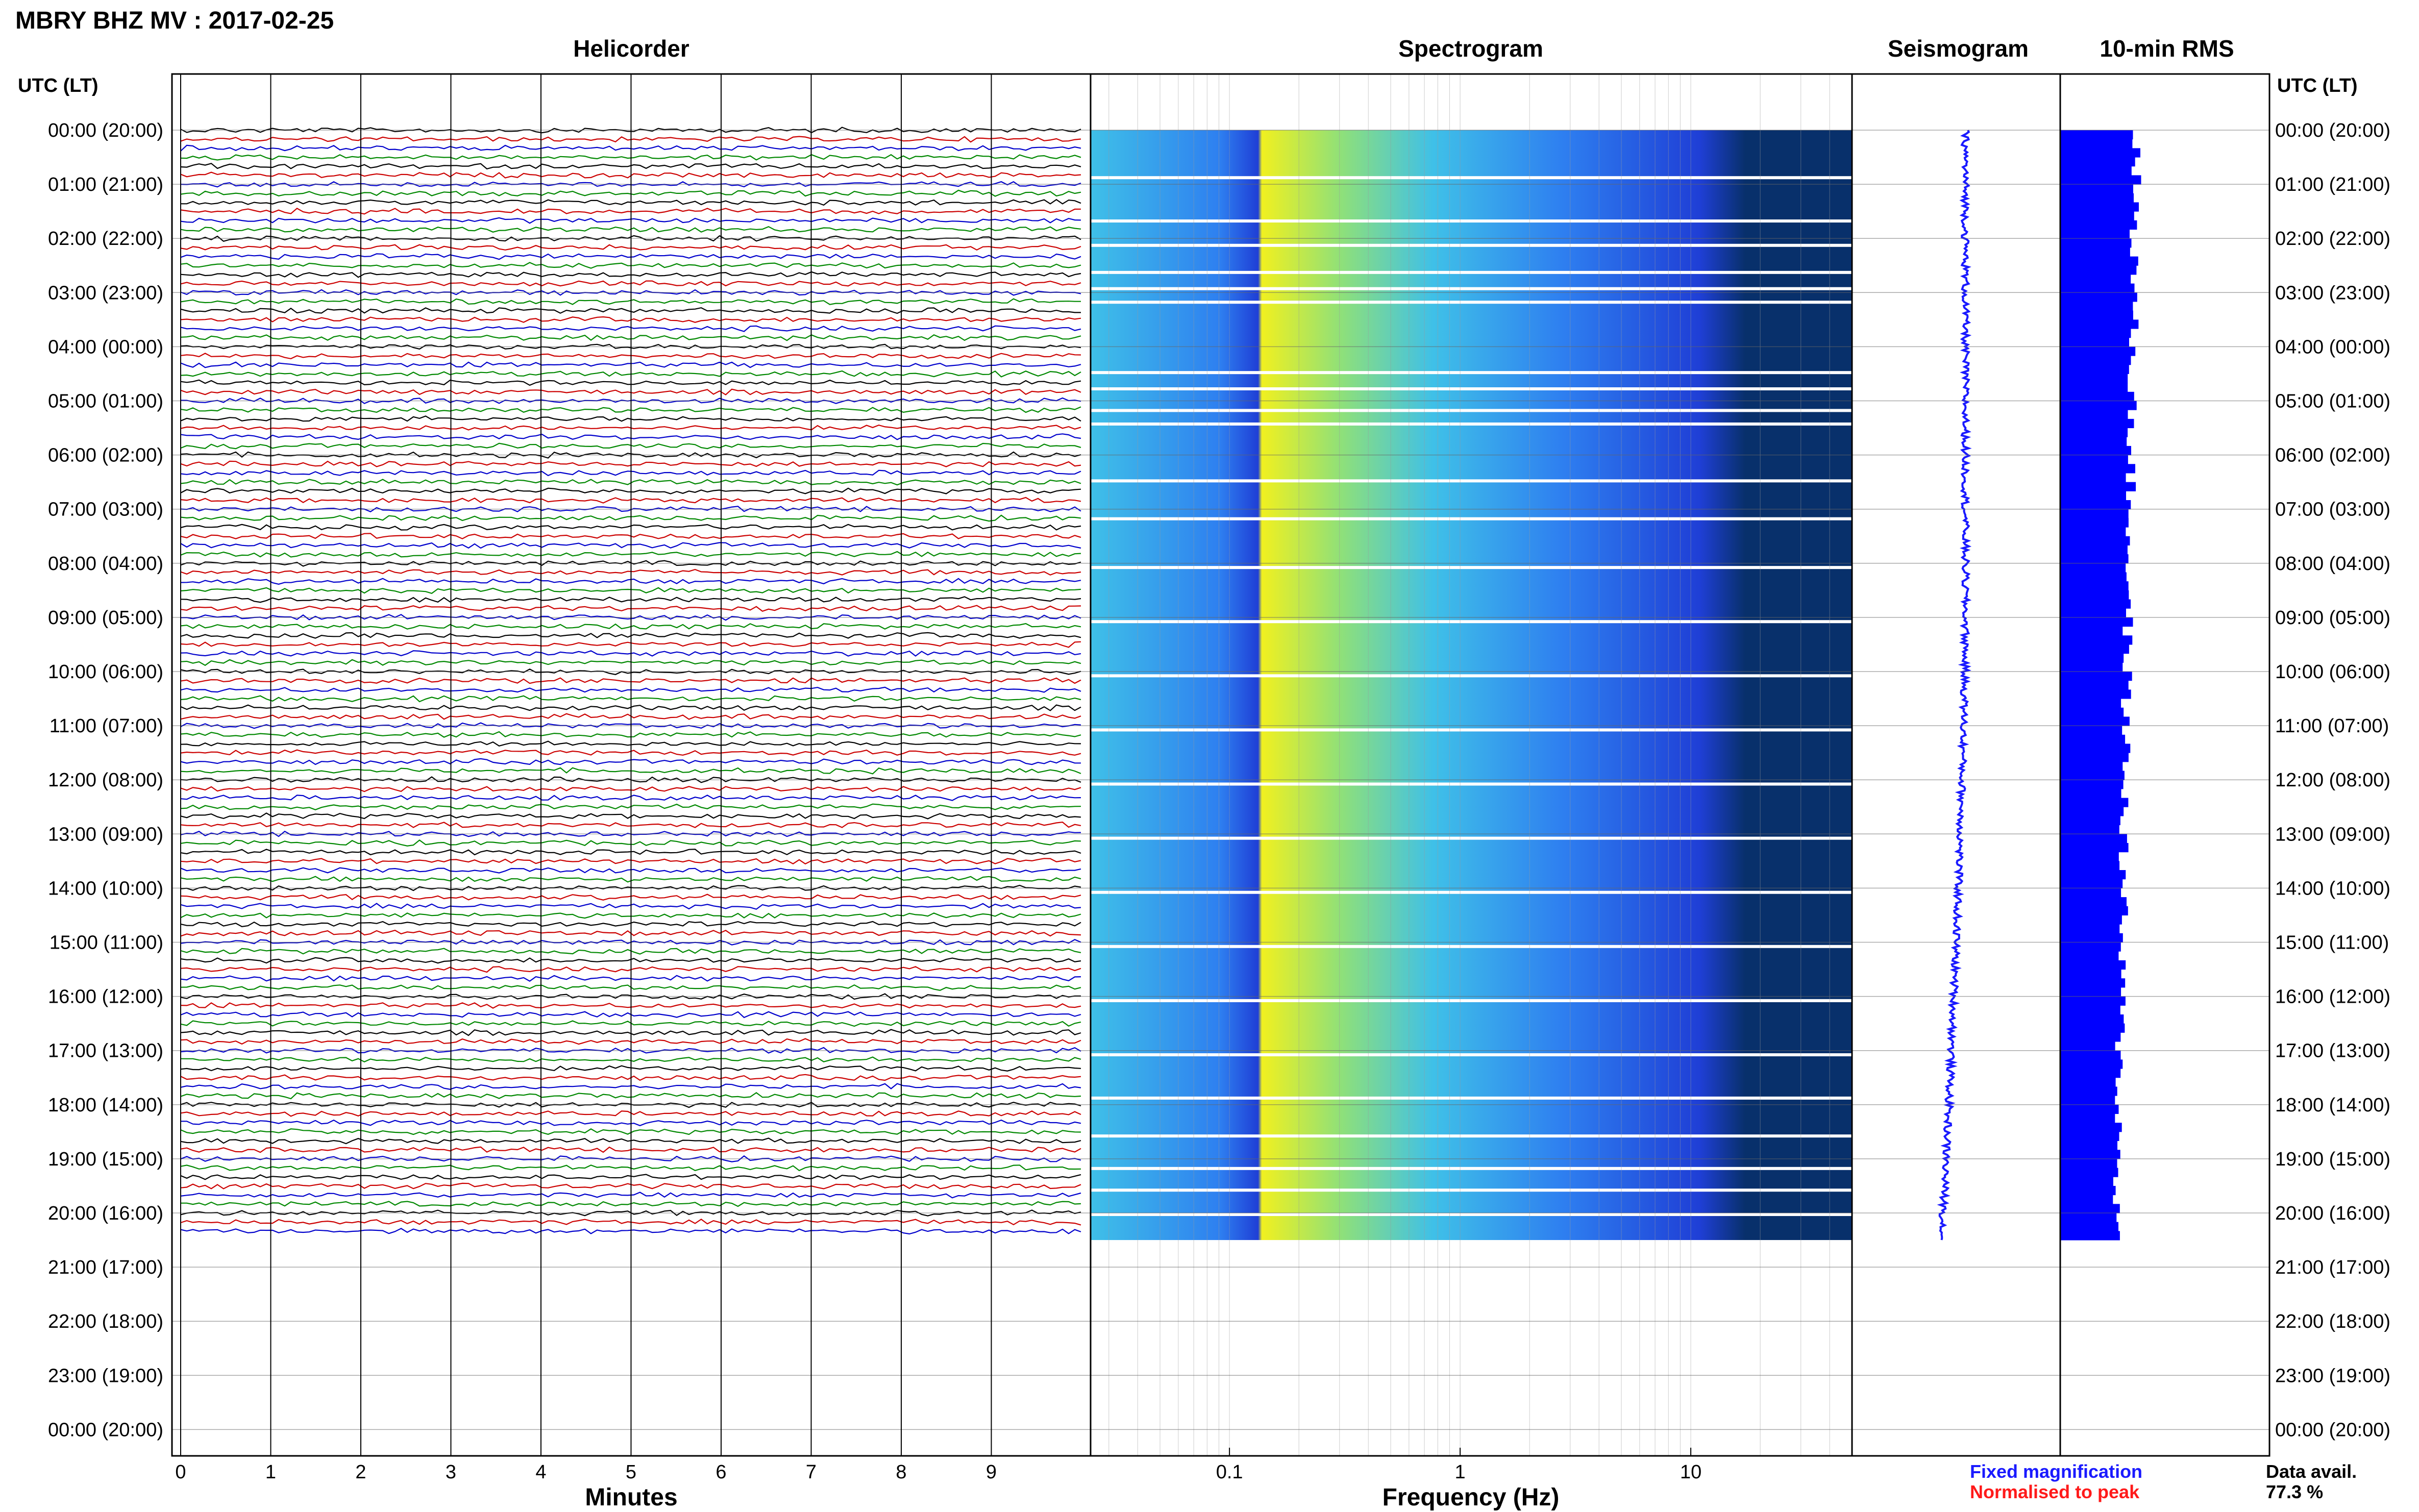  Describe the element at coordinates (106, 726) in the screenshot. I see `row-label-left: 11:00 (07:00)` at that location.